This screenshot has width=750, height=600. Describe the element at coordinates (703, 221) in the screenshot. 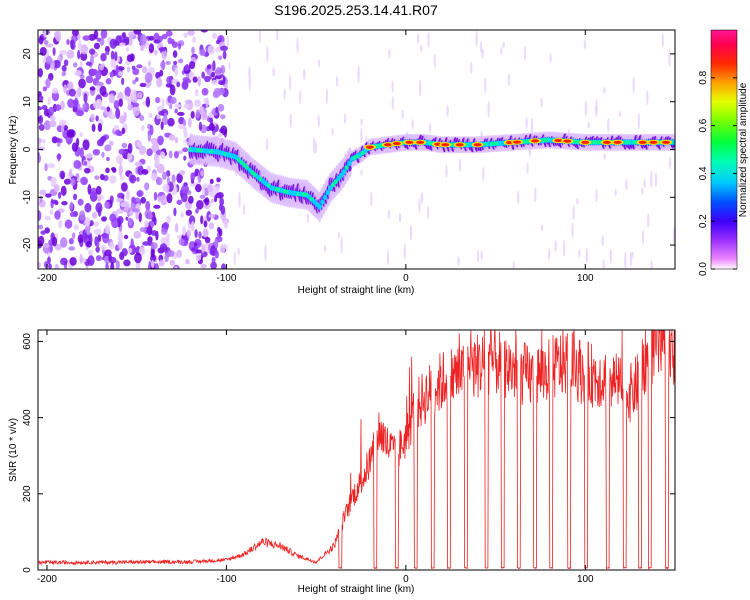

I see `colorbar-tick-label: 0.2` at that location.